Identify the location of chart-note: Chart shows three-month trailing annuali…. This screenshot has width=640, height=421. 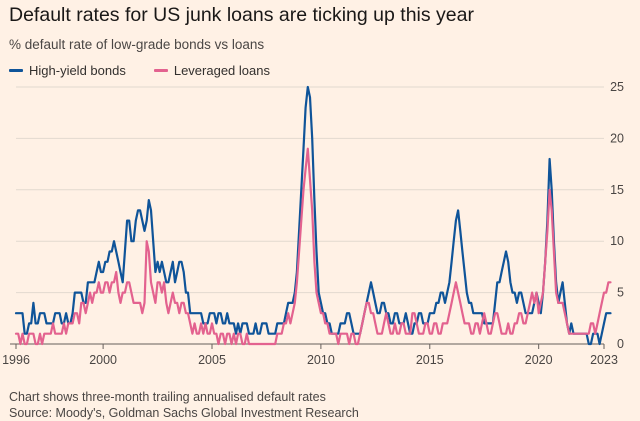
(167, 397).